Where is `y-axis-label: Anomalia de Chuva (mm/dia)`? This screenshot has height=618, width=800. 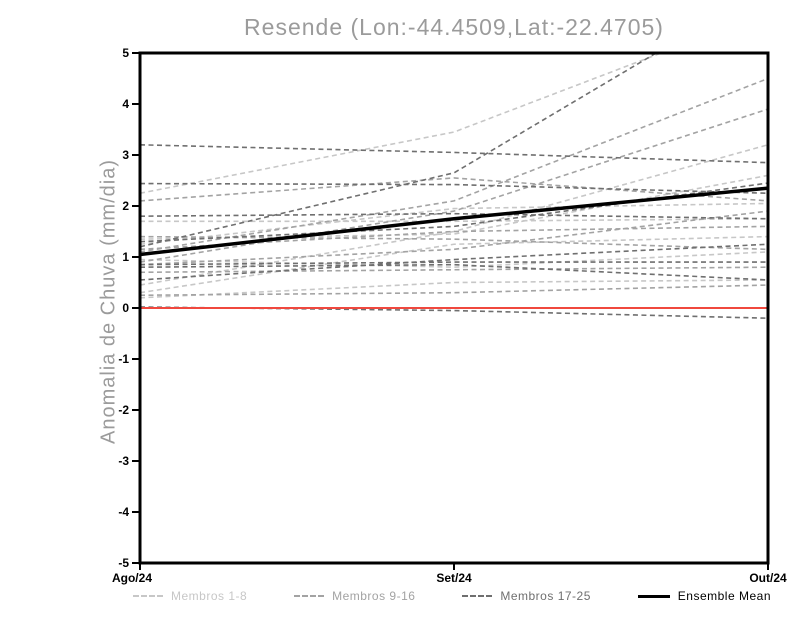 y-axis-label: Anomalia de Chuva (mm/dia) is located at coordinates (108, 301).